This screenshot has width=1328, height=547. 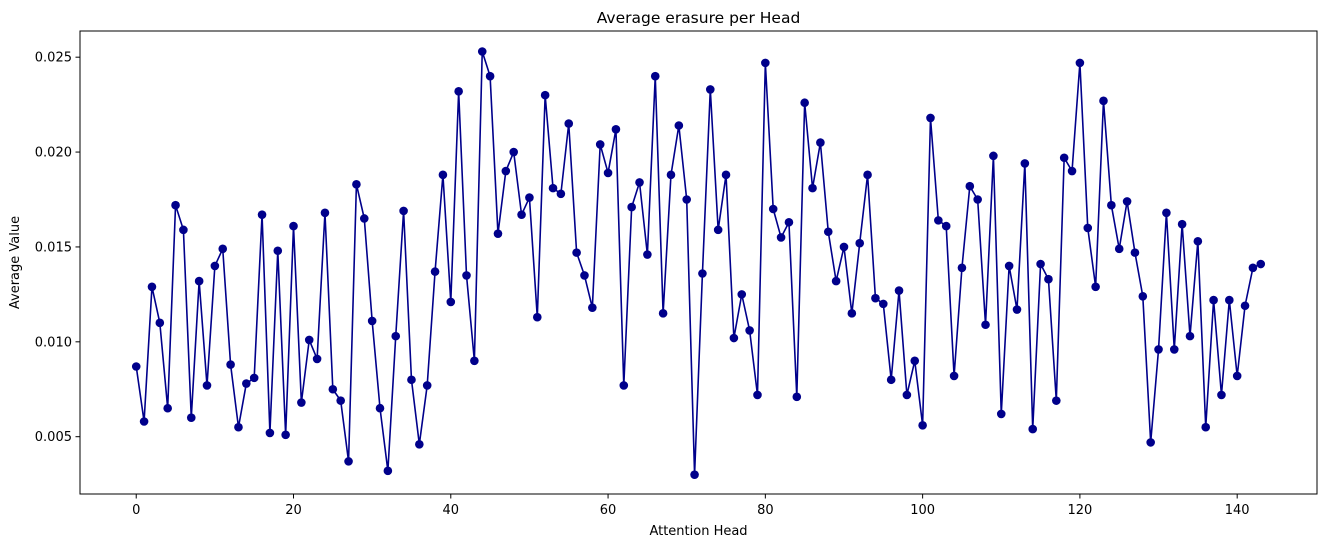 I want to click on y-tick-label: 0.015, so click(x=53, y=247).